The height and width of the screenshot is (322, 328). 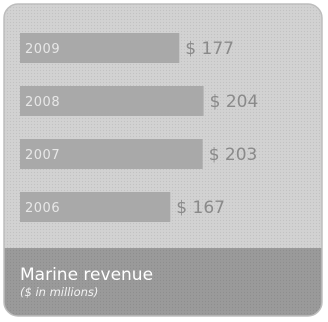 What do you see at coordinates (42, 155) in the screenshot?
I see `bar-category-label: 2007` at bounding box center [42, 155].